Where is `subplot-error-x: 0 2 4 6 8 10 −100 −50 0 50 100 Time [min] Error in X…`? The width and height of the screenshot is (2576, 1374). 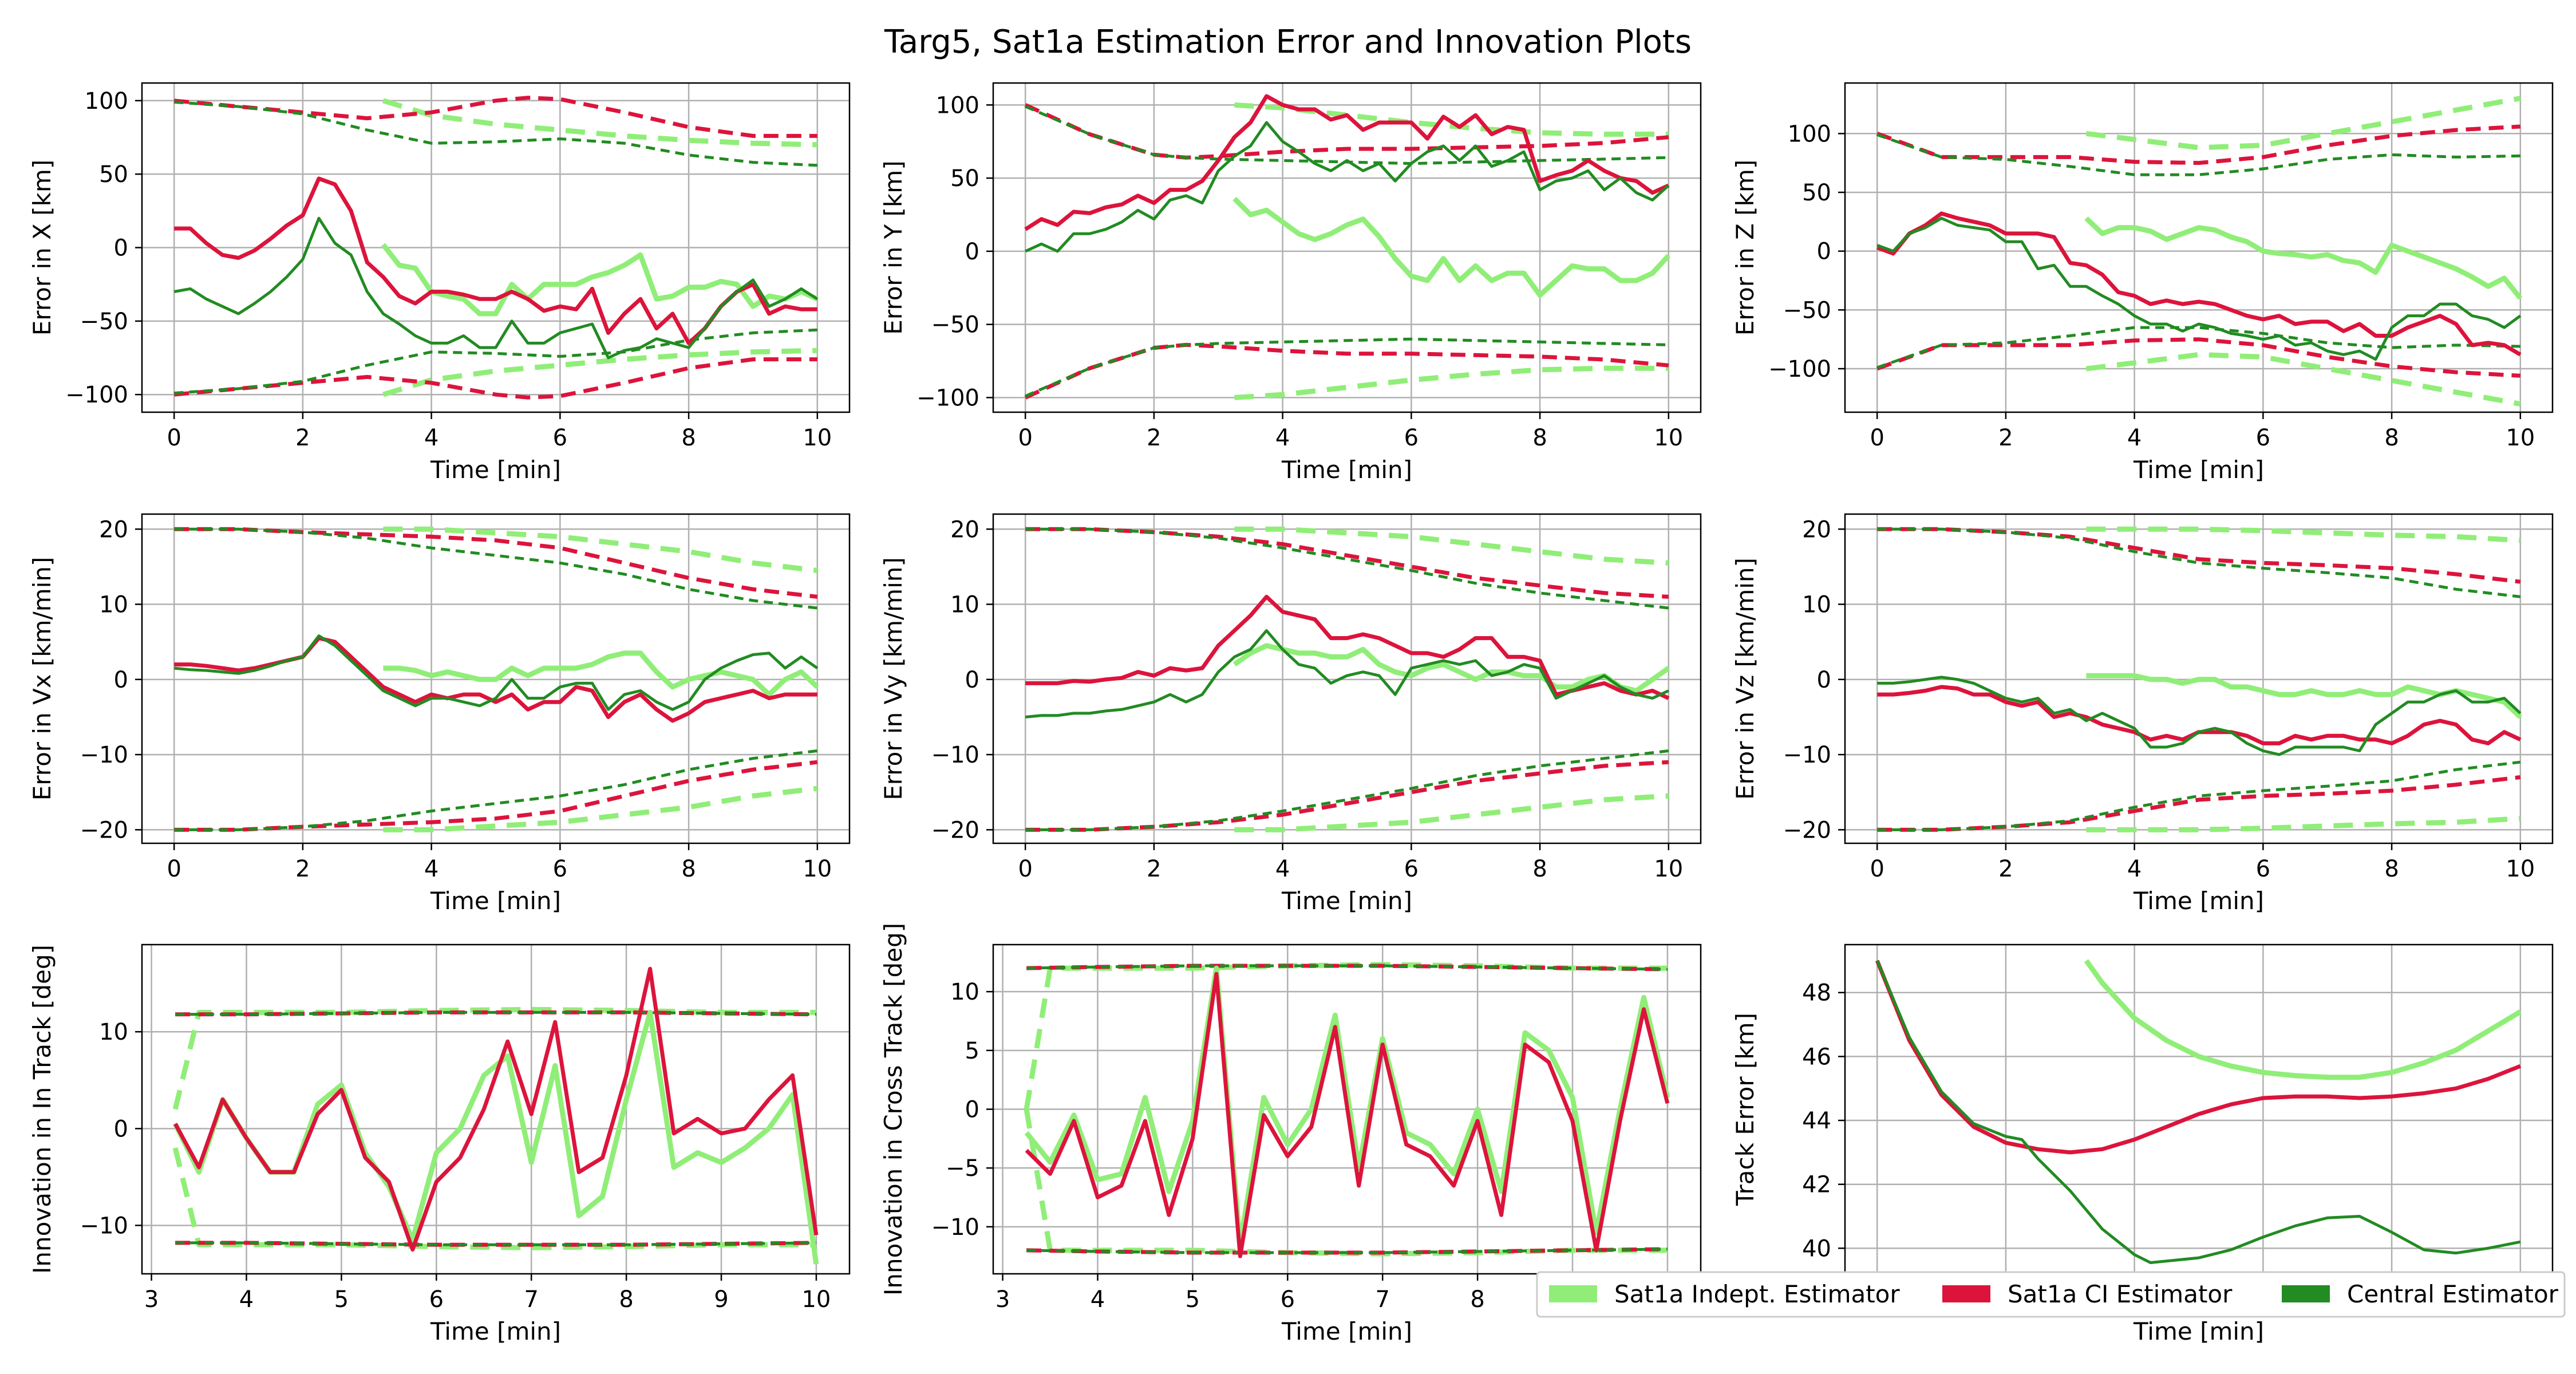
subplot-error-x: 0 2 4 6 8 10 −100 −50 0 50 100 Time [min] Error in X… is located at coordinates (439, 283).